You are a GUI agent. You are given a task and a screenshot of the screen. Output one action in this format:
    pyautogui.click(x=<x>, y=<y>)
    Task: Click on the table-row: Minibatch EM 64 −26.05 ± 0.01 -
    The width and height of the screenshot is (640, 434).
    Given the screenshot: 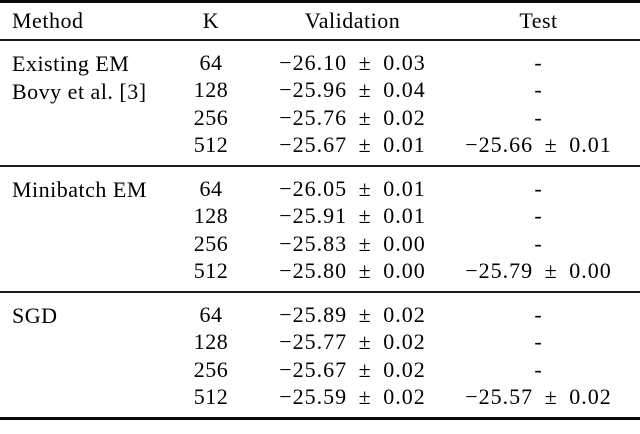 What is the action you would take?
    pyautogui.click(x=320, y=184)
    